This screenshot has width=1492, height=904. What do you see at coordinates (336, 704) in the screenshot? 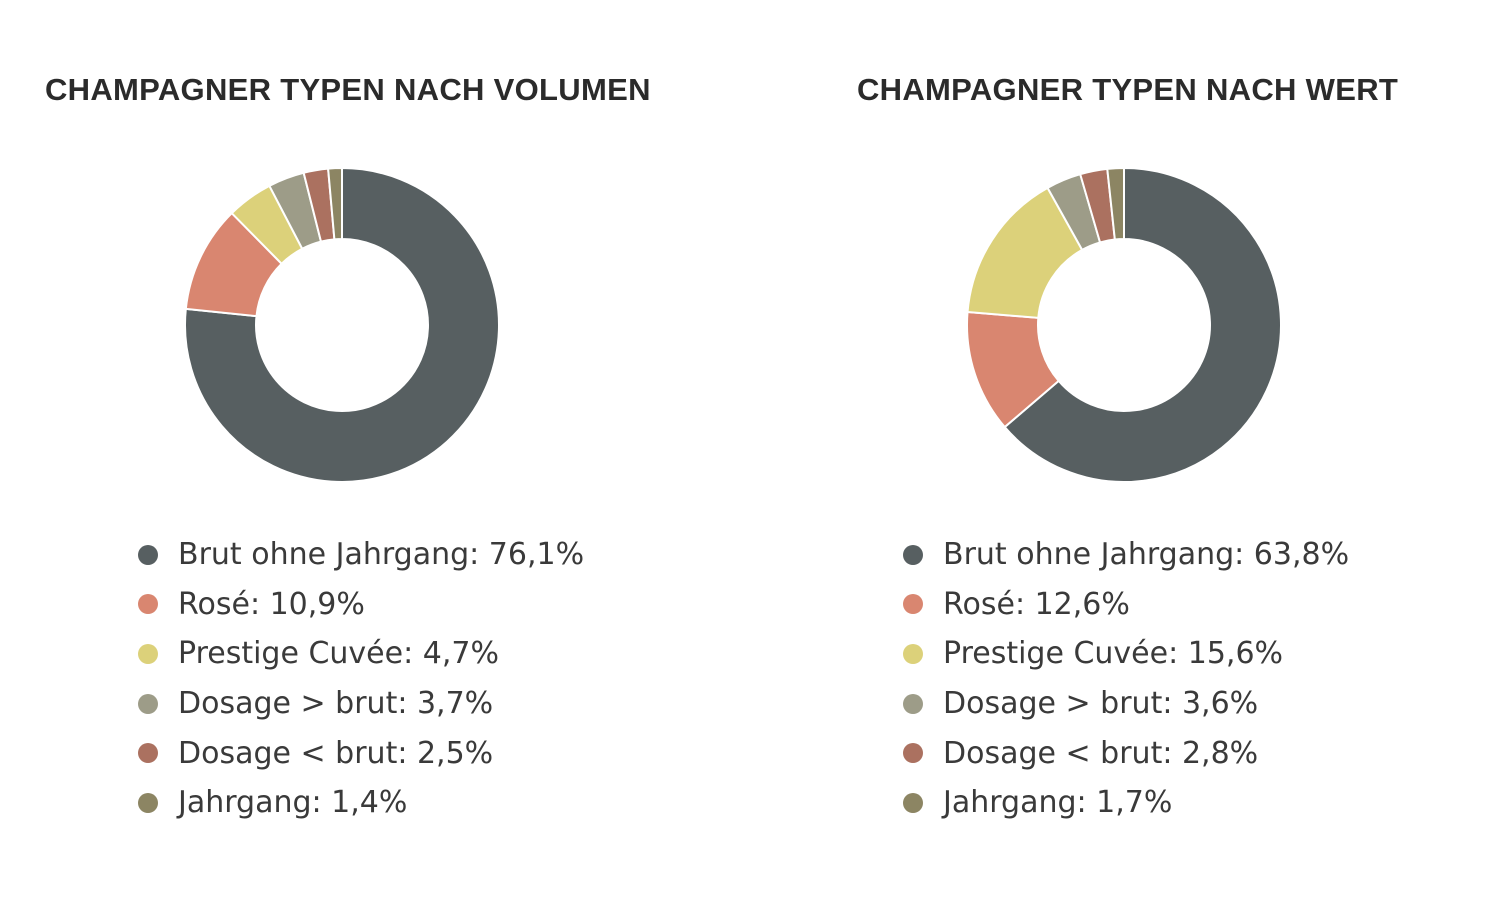
I see `legend-label: Dosage > brut: 3,7%` at bounding box center [336, 704].